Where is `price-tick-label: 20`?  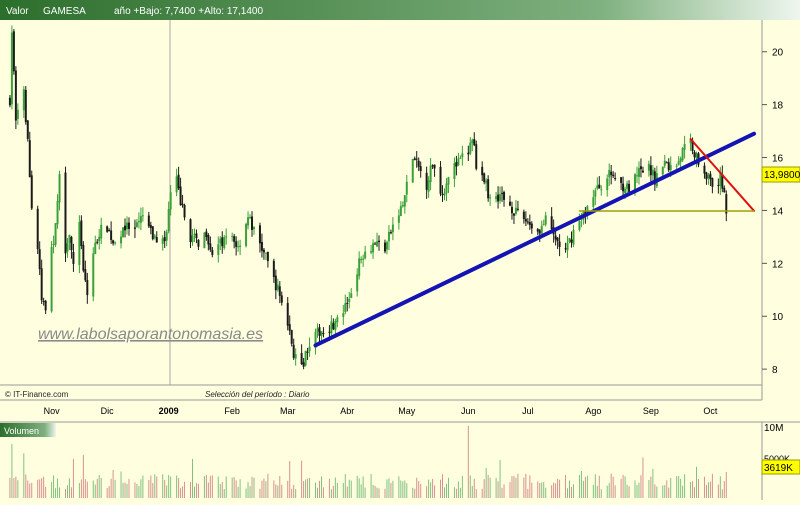 price-tick-label: 20 is located at coordinates (778, 53).